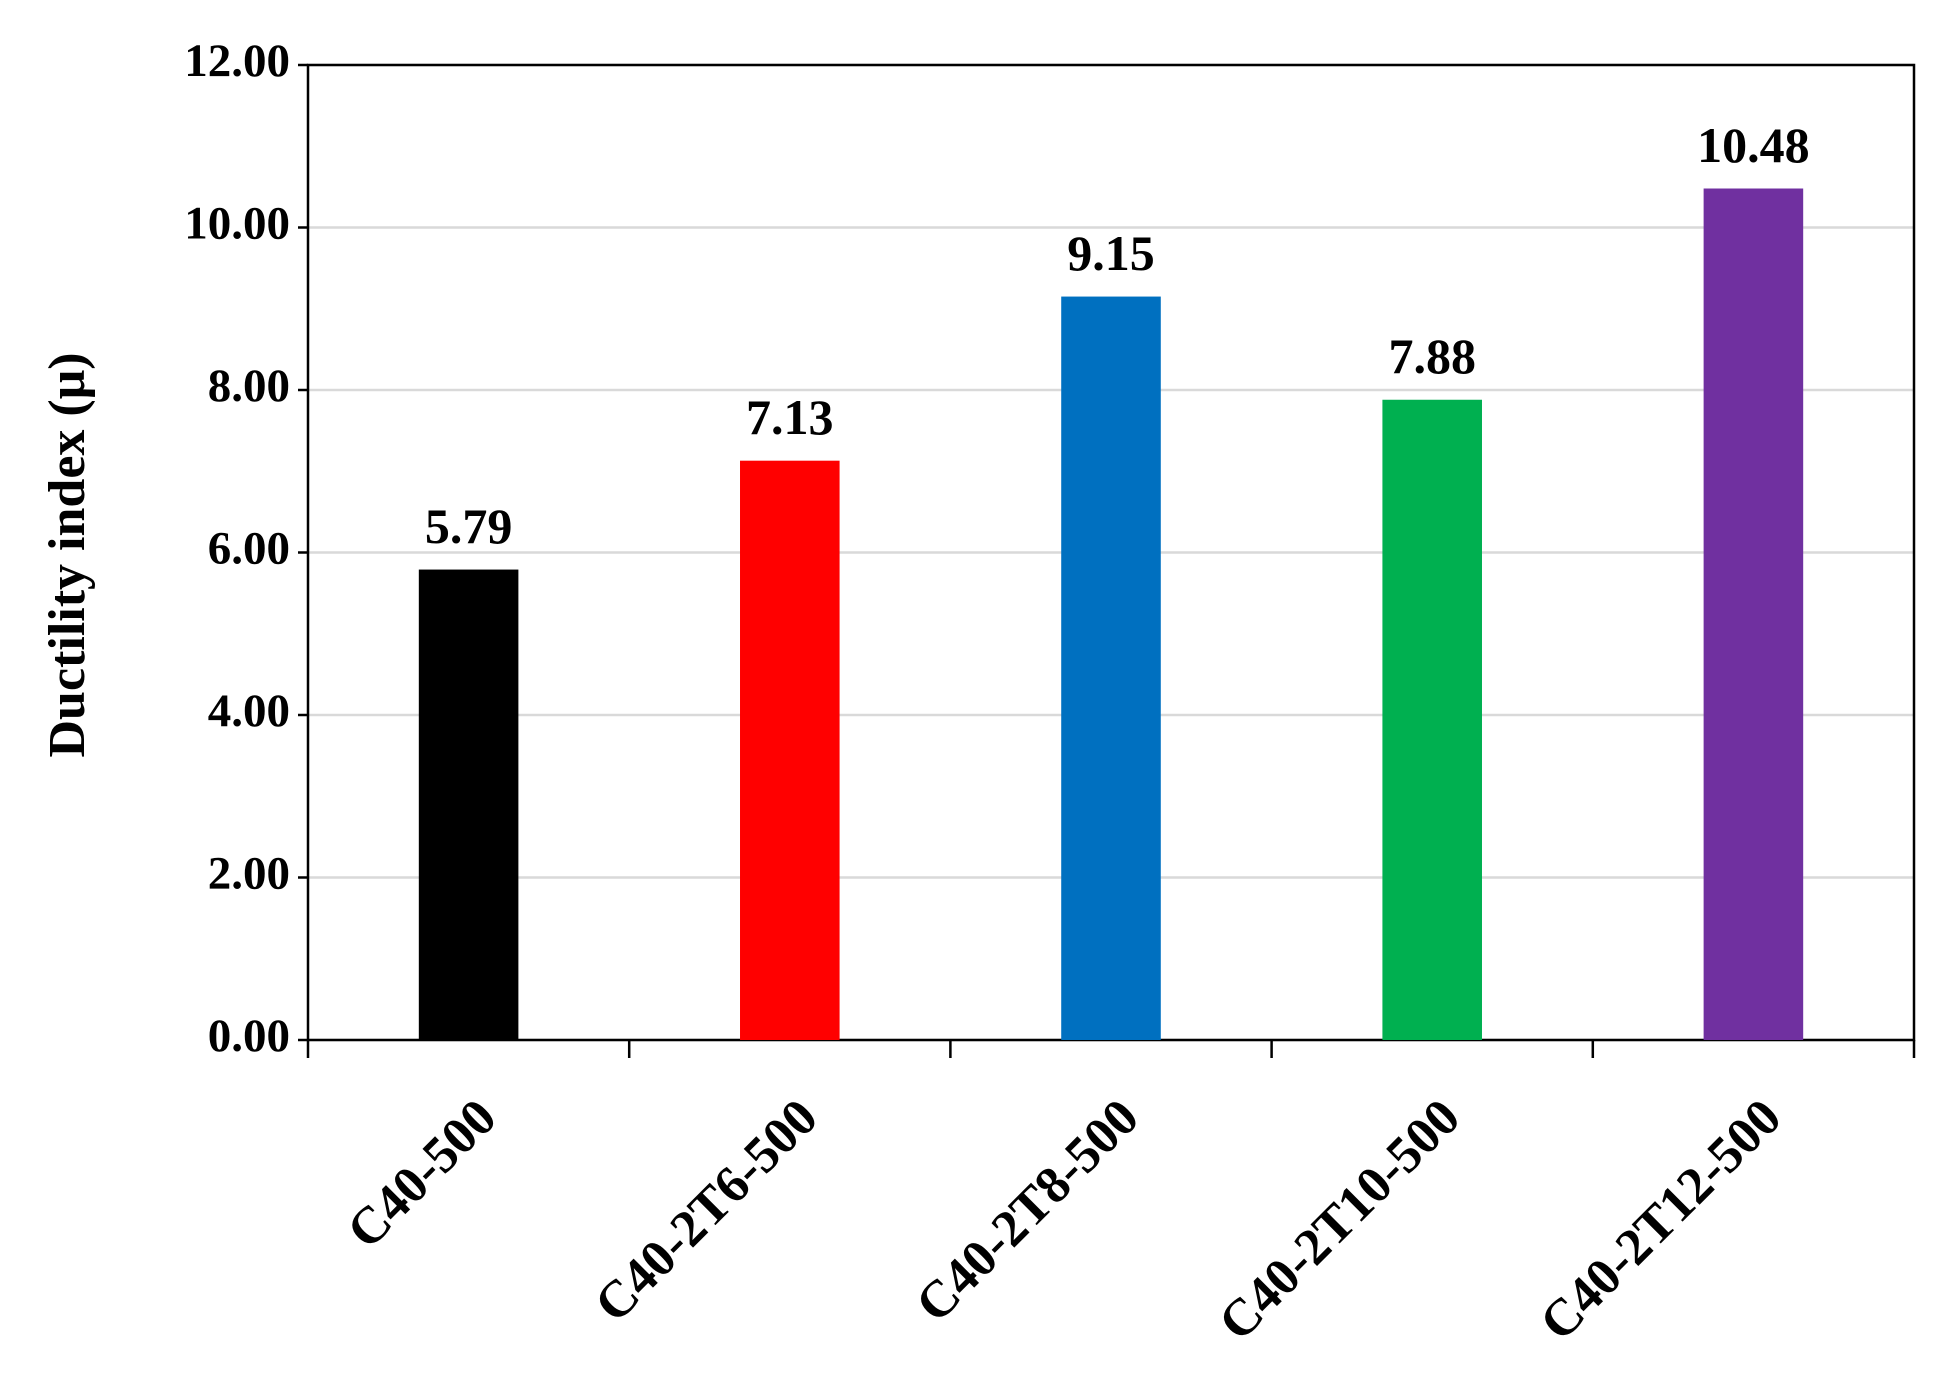  Describe the element at coordinates (67, 554) in the screenshot. I see `y-axis-title: Ductility index (μ)` at that location.